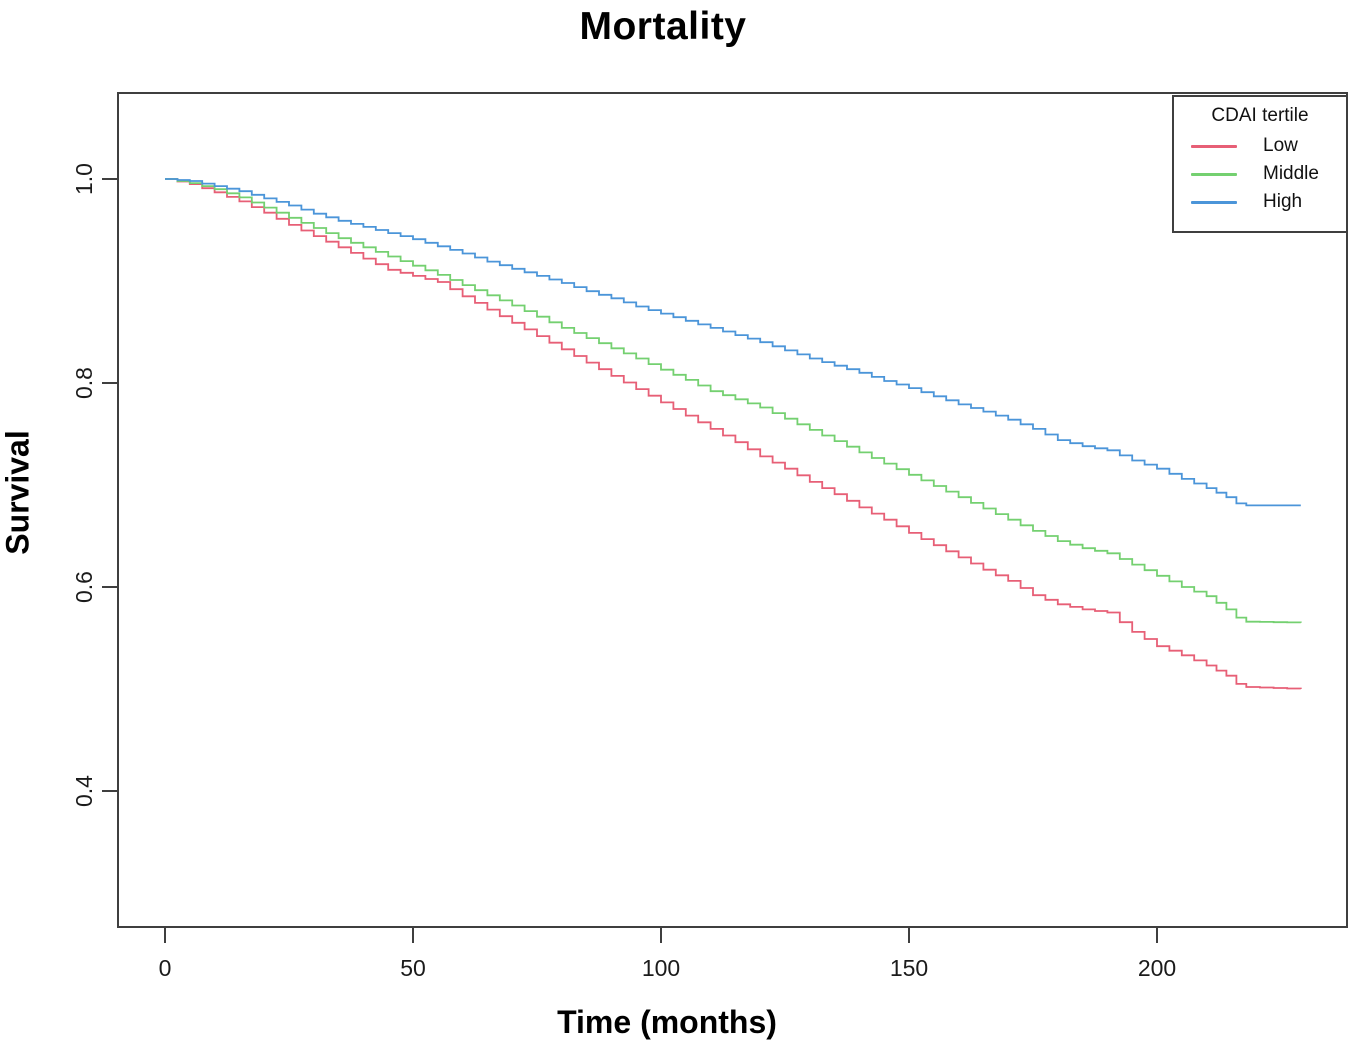 Image resolution: width=1355 pixels, height=1056 pixels. I want to click on y-tick-label: 1.0, so click(84, 179).